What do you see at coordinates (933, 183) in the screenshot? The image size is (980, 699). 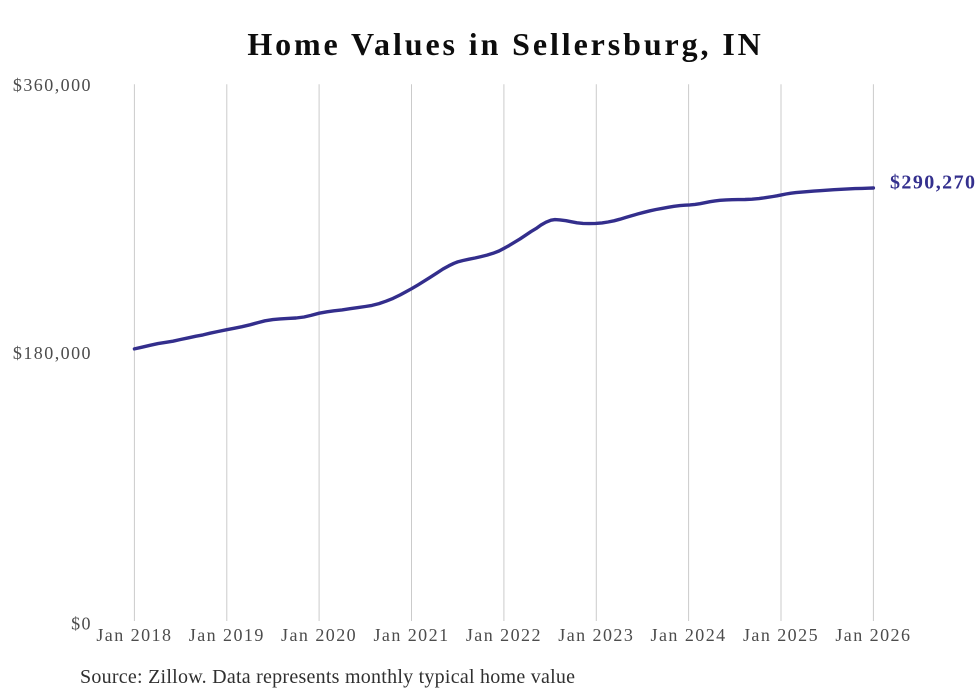 I see `svg-text: $290,270` at bounding box center [933, 183].